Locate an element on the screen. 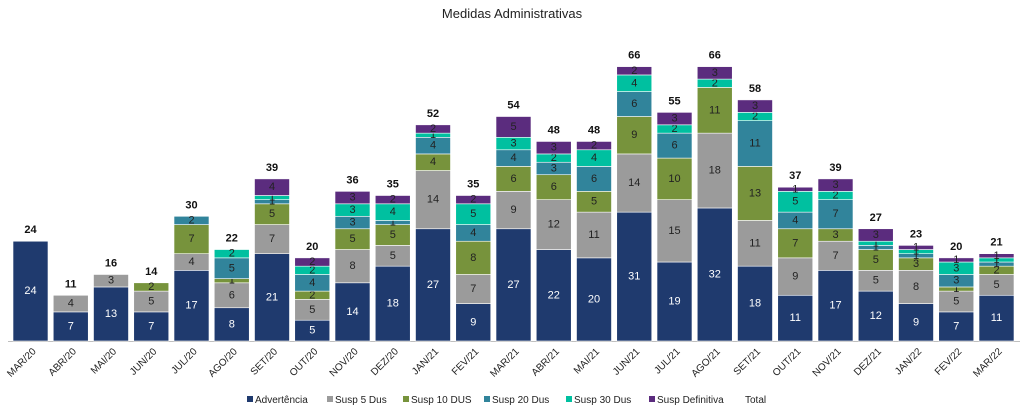 This screenshot has width=1024, height=410. total-value-label: 52 is located at coordinates (433, 114).